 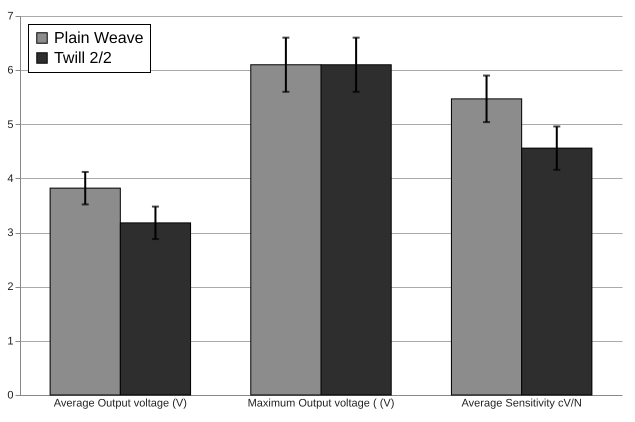 I want to click on x-tick-label: Average Output voltage (V), so click(x=120, y=404).